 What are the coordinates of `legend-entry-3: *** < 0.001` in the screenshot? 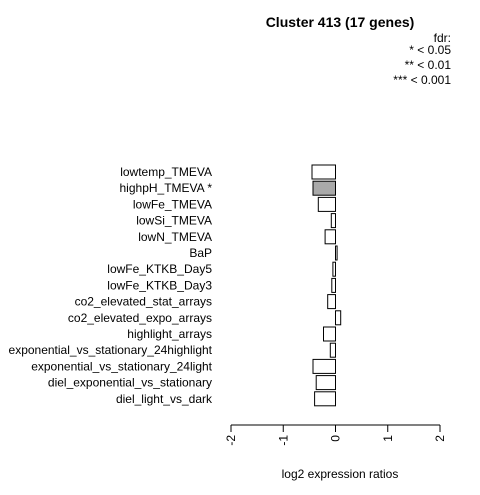 It's located at (422, 80).